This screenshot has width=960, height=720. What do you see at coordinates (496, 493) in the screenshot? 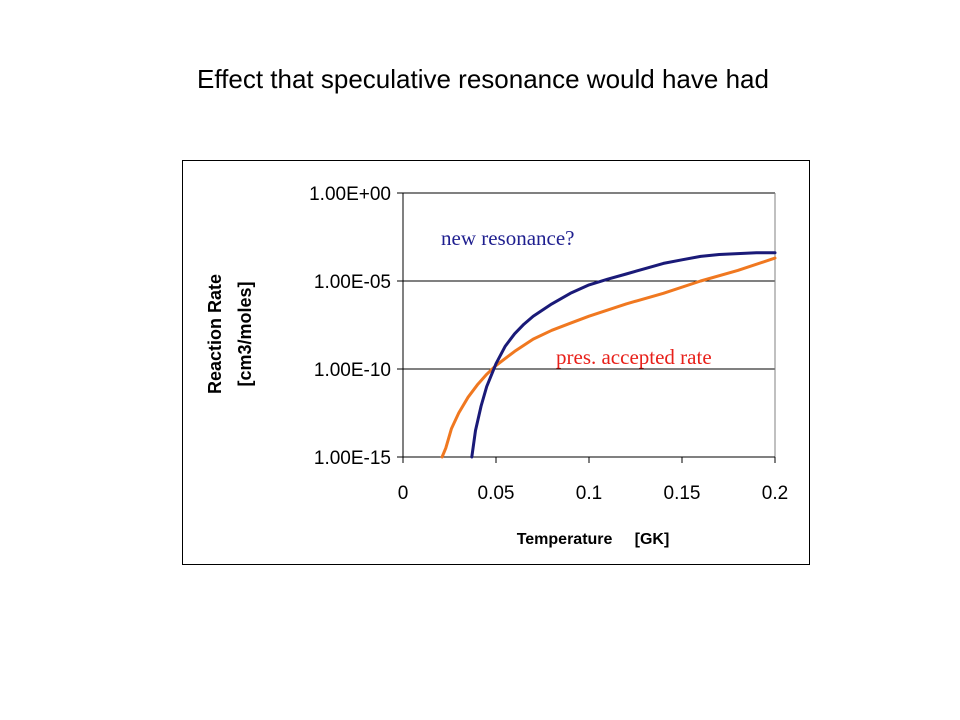
I see `x-tick-label: 0.05` at bounding box center [496, 493].